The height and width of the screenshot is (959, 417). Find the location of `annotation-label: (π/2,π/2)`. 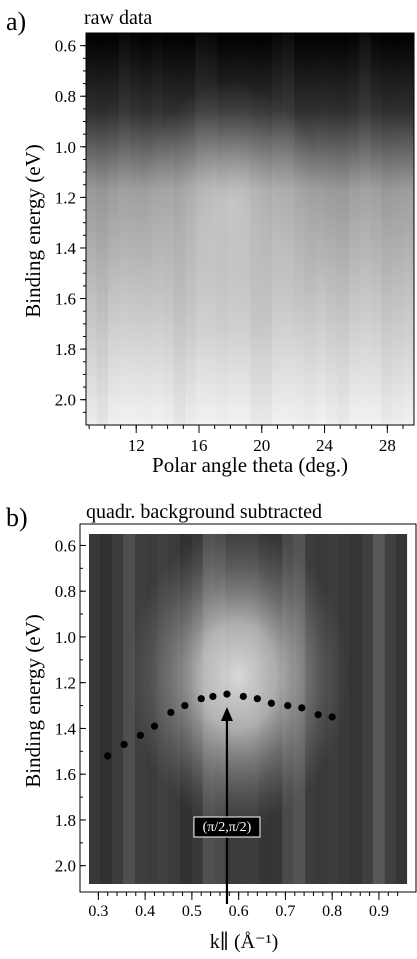

annotation-label: (π/2,π/2) is located at coordinates (227, 827).